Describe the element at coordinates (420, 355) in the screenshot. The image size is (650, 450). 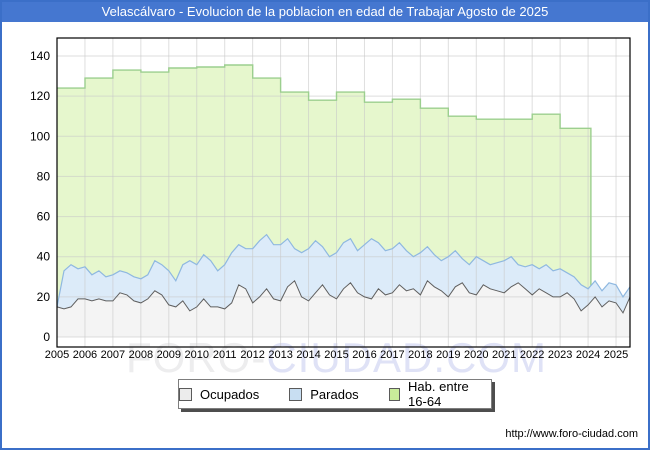
I see `svg-text: 2018` at that location.